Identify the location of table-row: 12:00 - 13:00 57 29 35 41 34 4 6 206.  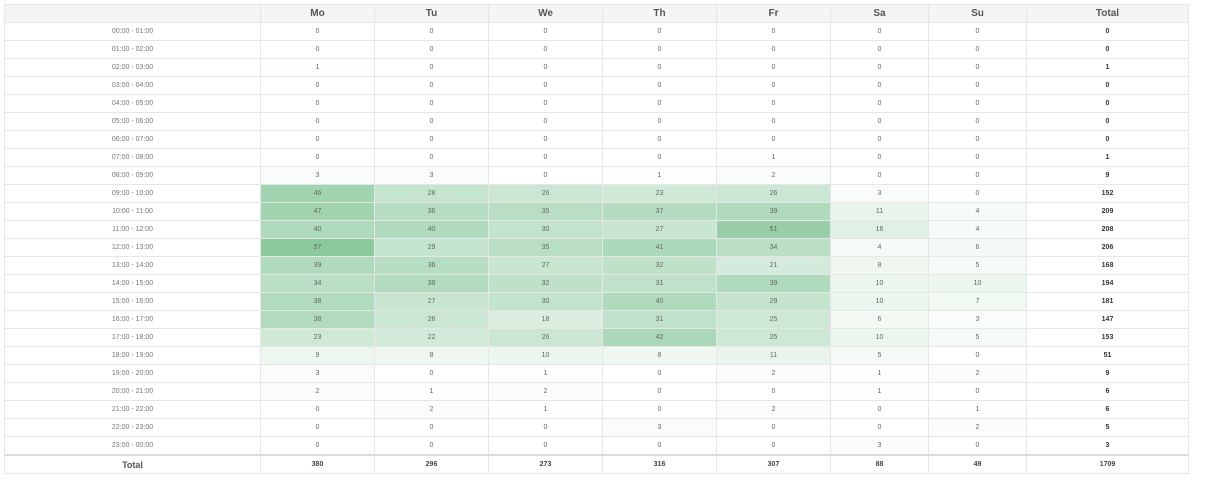
(596, 247).